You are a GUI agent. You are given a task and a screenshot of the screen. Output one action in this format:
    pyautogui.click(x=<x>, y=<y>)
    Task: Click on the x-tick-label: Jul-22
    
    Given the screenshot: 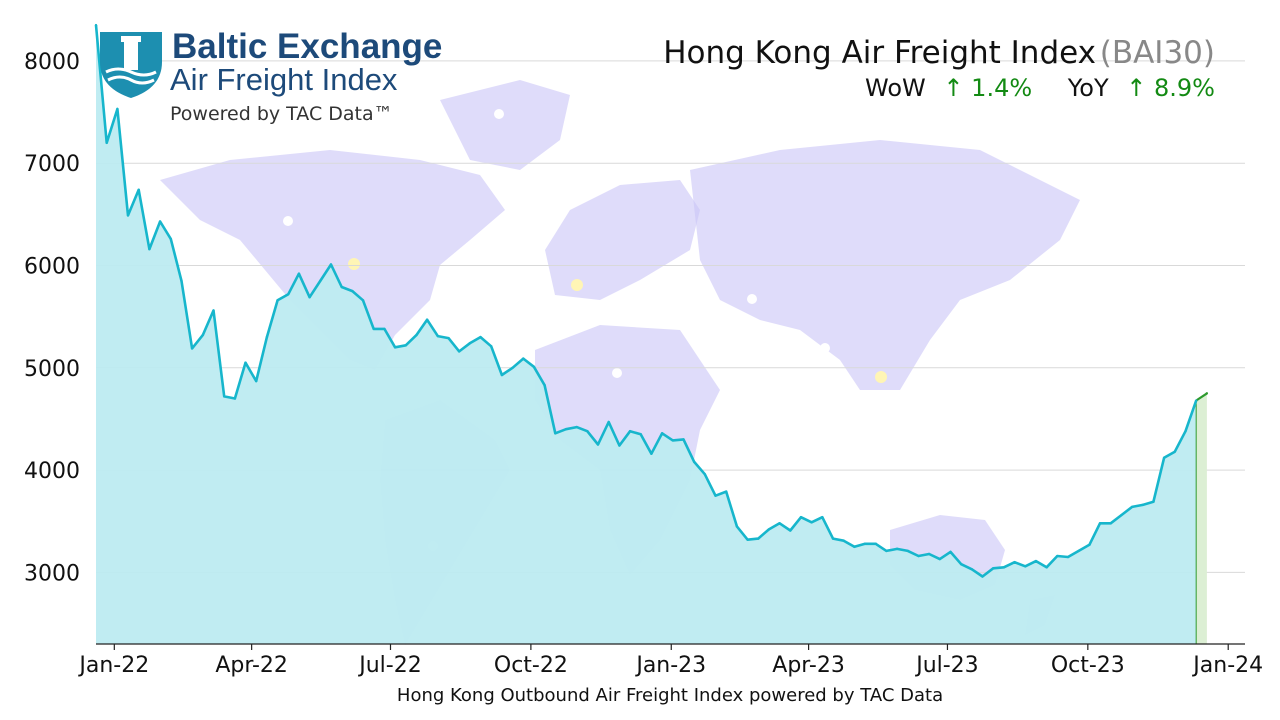 What is the action you would take?
    pyautogui.click(x=389, y=665)
    